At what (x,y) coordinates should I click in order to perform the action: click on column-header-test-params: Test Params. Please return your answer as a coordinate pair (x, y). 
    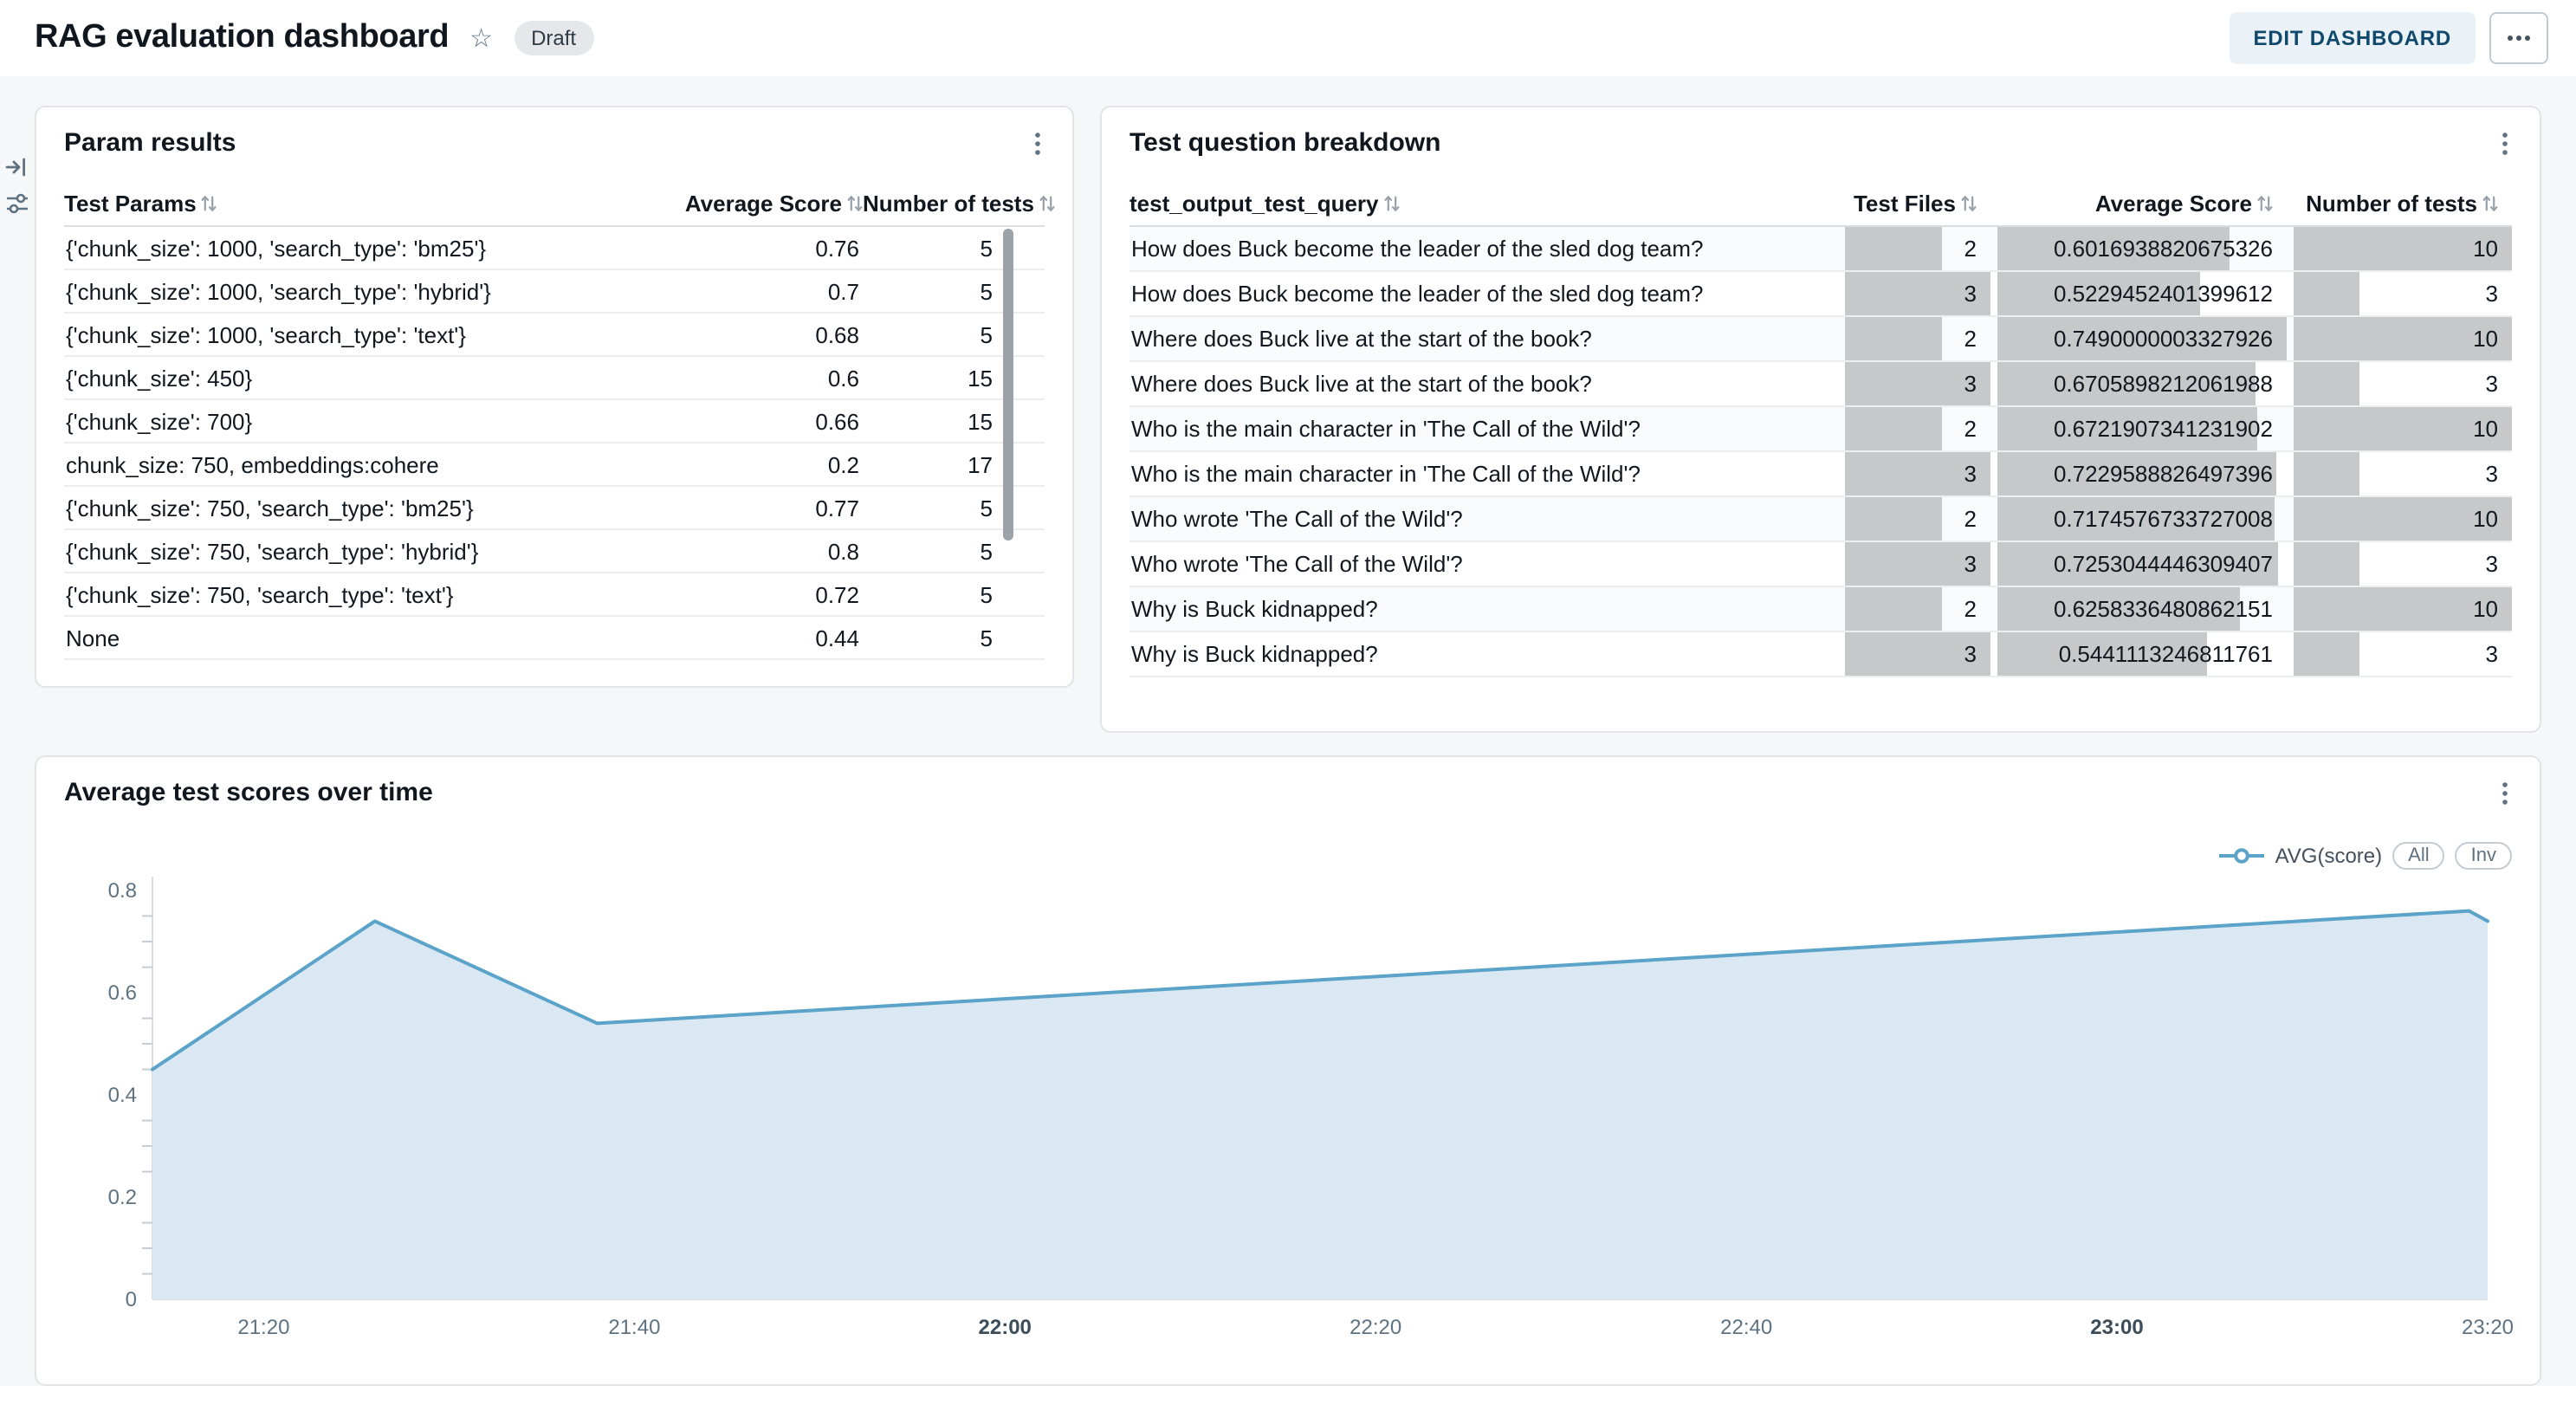
    Looking at the image, I should click on (363, 204).